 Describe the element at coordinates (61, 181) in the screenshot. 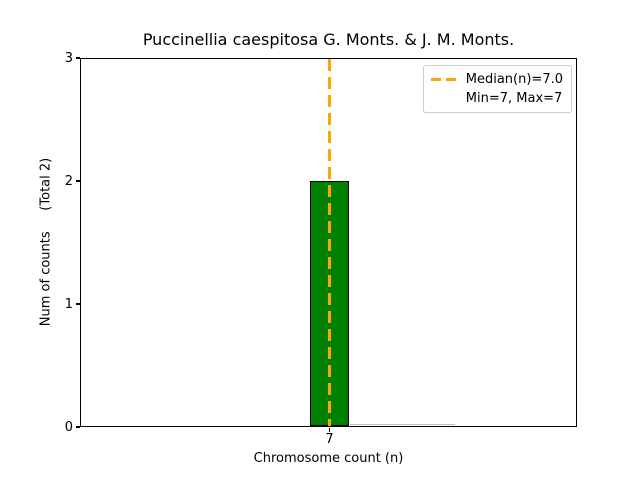

I see `y-tick-2: 2` at that location.